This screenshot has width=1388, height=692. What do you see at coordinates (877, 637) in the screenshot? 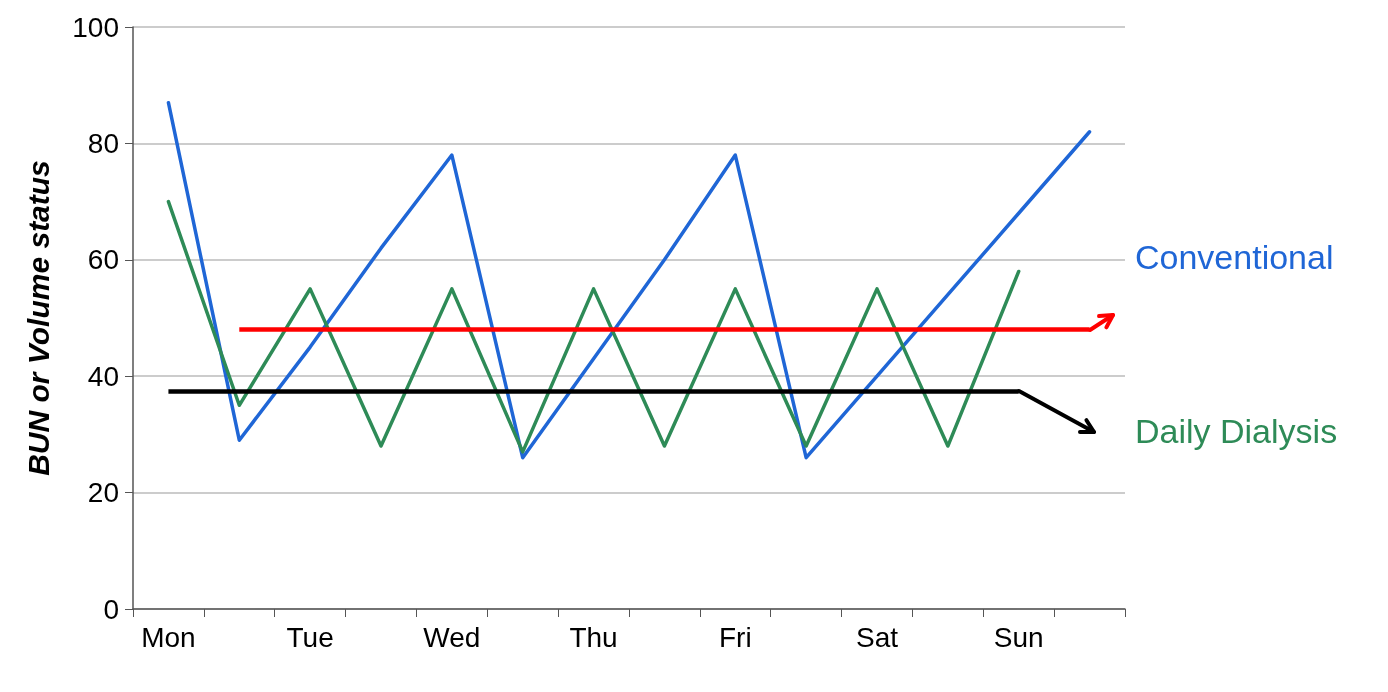
I see `x-tick-label: Sat` at bounding box center [877, 637].